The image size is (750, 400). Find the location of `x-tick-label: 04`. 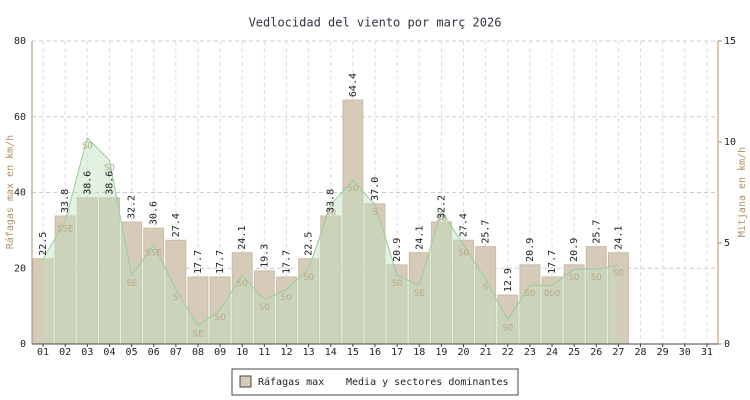

x-tick-label: 04 is located at coordinates (109, 352).